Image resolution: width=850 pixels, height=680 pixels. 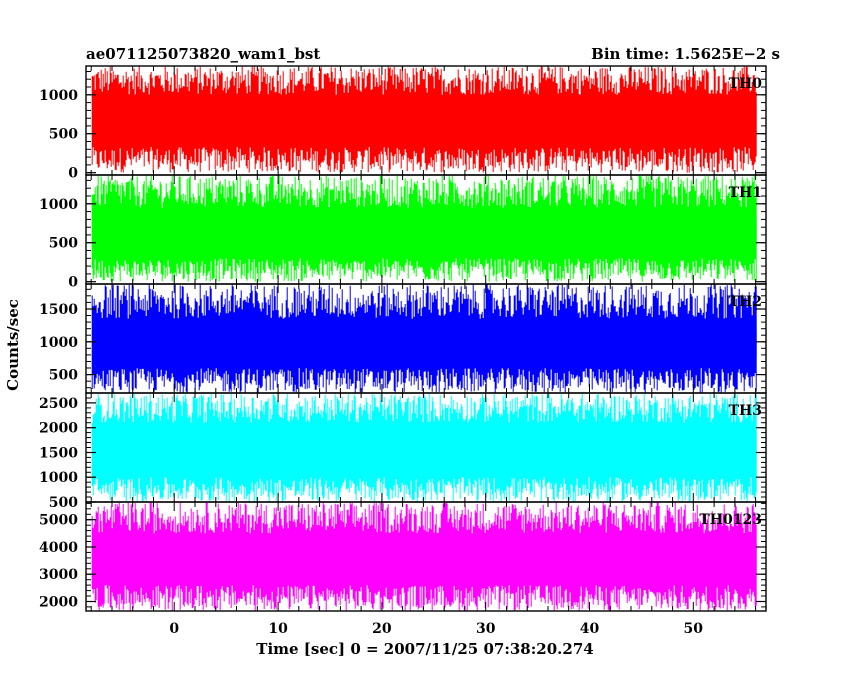 What do you see at coordinates (58, 521) in the screenshot?
I see `y-tick-label: 5000` at bounding box center [58, 521].